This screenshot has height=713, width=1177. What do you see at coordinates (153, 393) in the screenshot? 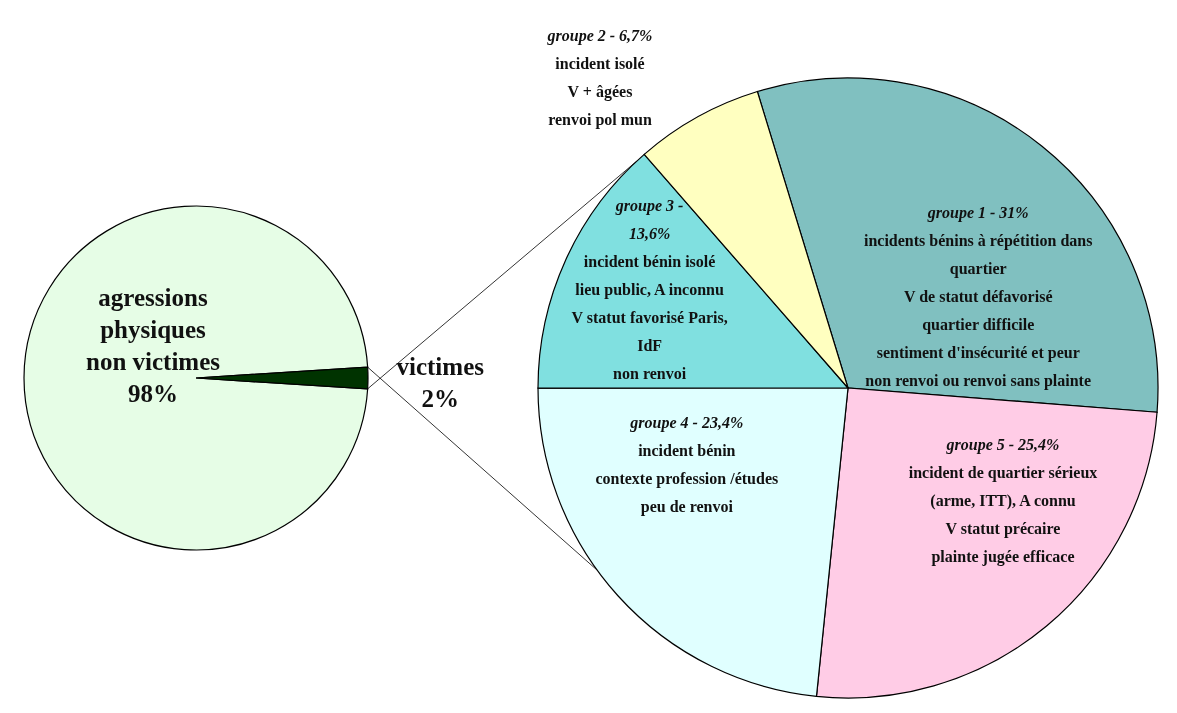
I see `data-label: 98%` at bounding box center [153, 393].